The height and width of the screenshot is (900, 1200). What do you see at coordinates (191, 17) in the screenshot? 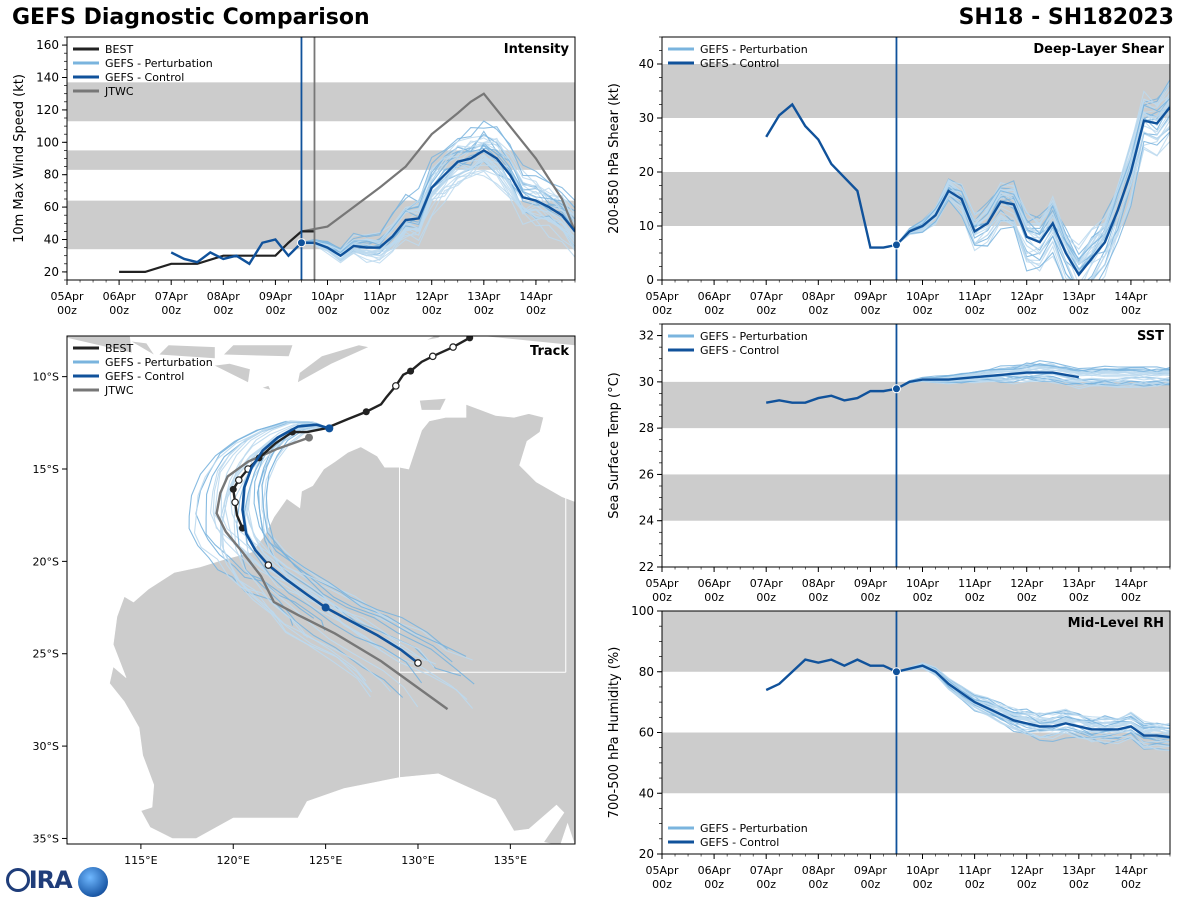
I see `page-title: GEFS Diagnostic Comparison` at bounding box center [191, 17].